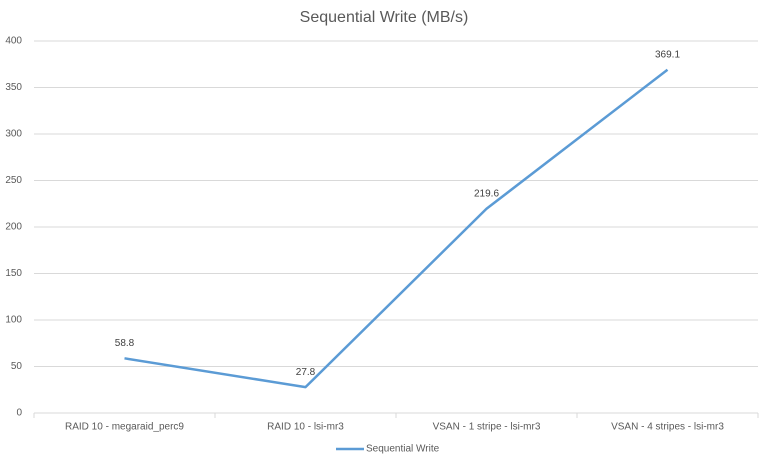 The width and height of the screenshot is (768, 466). What do you see at coordinates (13, 87) in the screenshot?
I see `y-tick-label: 350` at bounding box center [13, 87].